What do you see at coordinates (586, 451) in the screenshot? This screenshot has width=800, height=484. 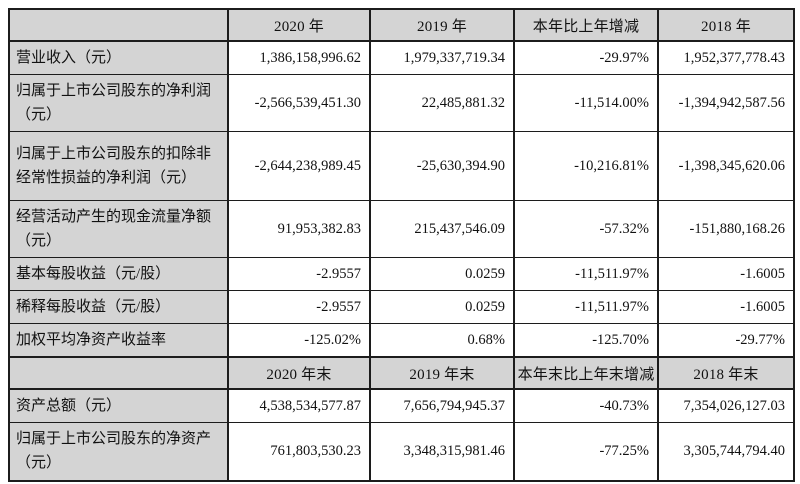 I see `cell-change: -77.25%` at bounding box center [586, 451].